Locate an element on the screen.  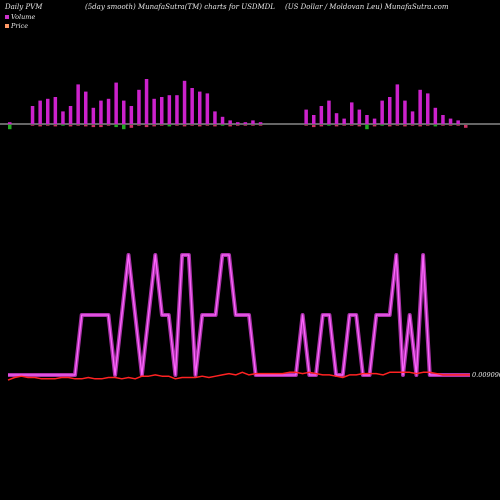
legend-volume-label: Volume is located at coordinates (23, 17).